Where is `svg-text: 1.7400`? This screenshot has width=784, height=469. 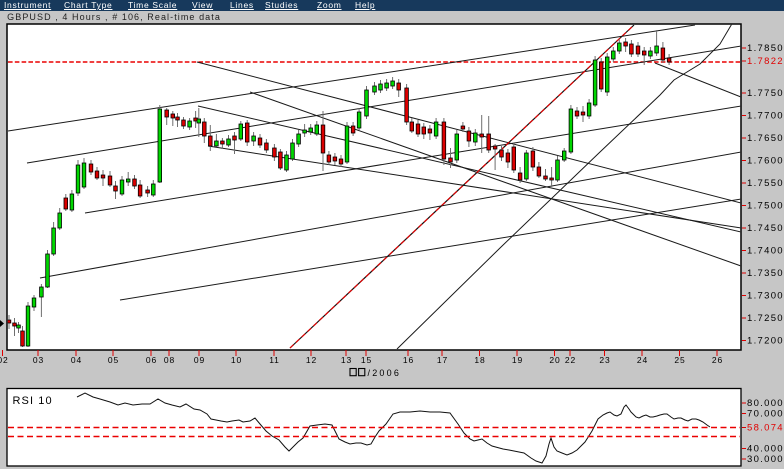
svg-text: 1.7400 is located at coordinates (765, 251).